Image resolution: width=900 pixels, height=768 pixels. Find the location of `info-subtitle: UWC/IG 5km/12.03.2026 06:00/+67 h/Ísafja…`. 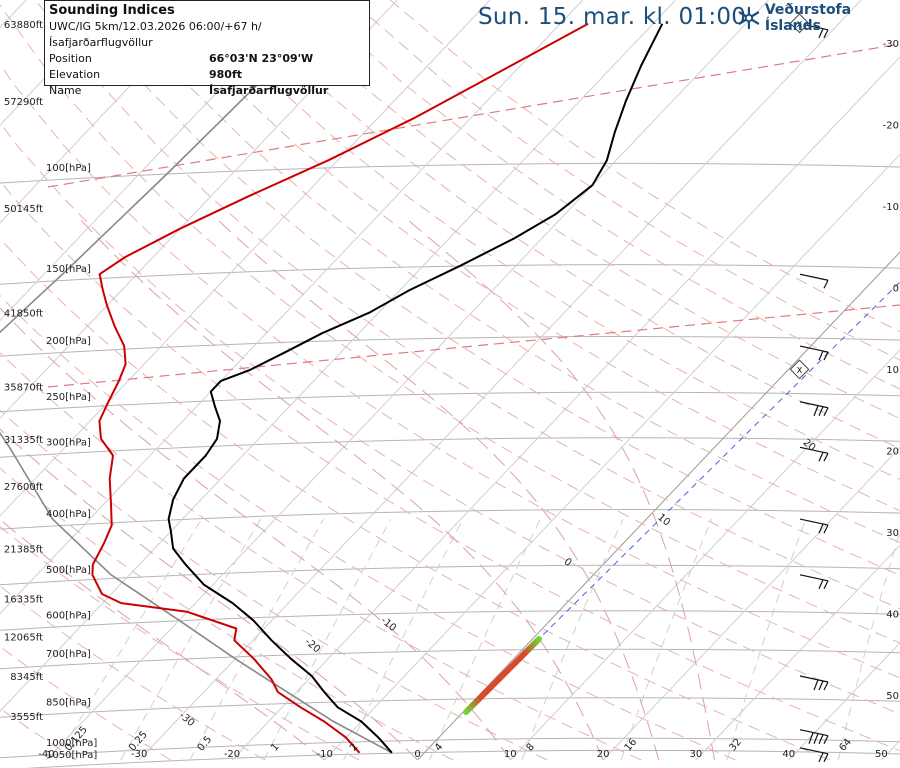

info-subtitle: UWC/IG 5km/12.03.2026 06:00/+67 h/Ísafja… is located at coordinates (155, 34).